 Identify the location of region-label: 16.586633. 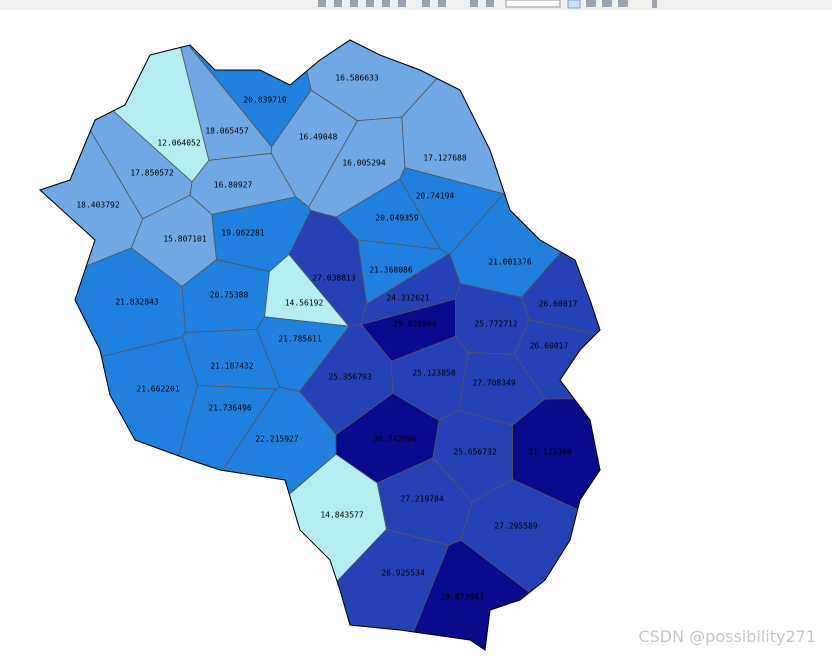
(357, 78).